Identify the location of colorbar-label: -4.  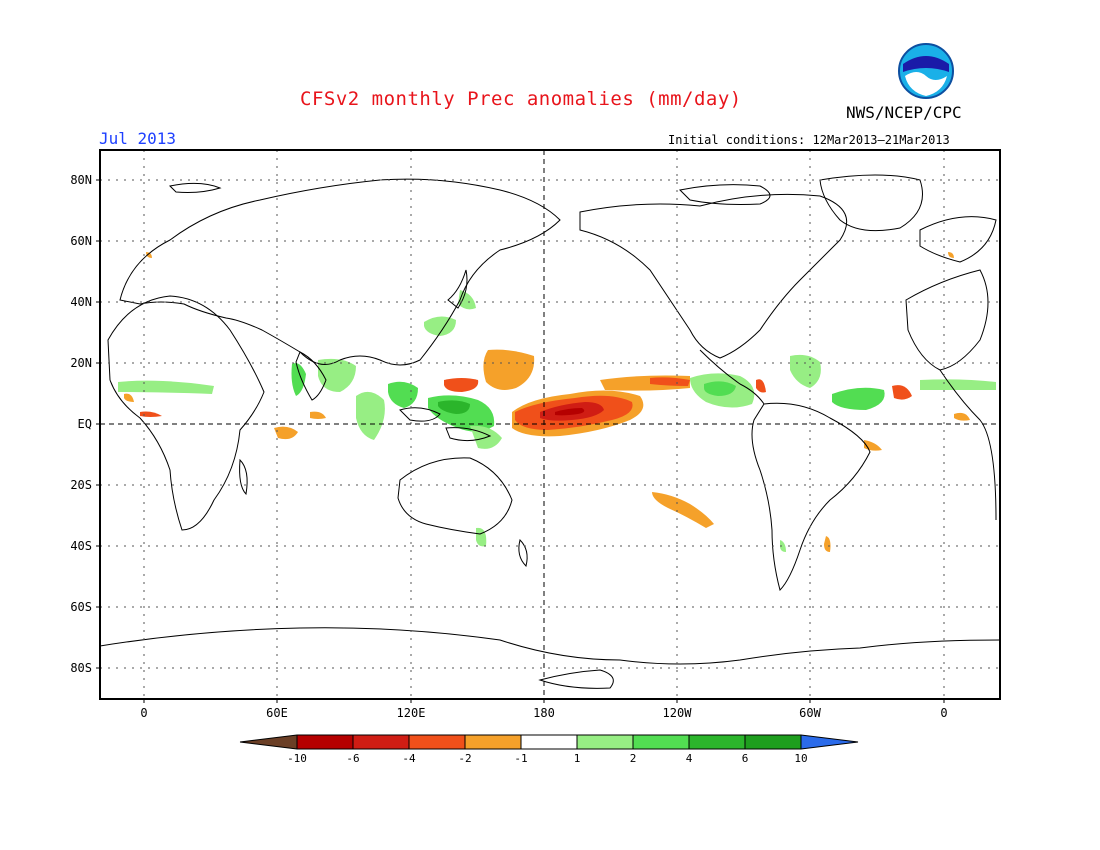
(409, 758).